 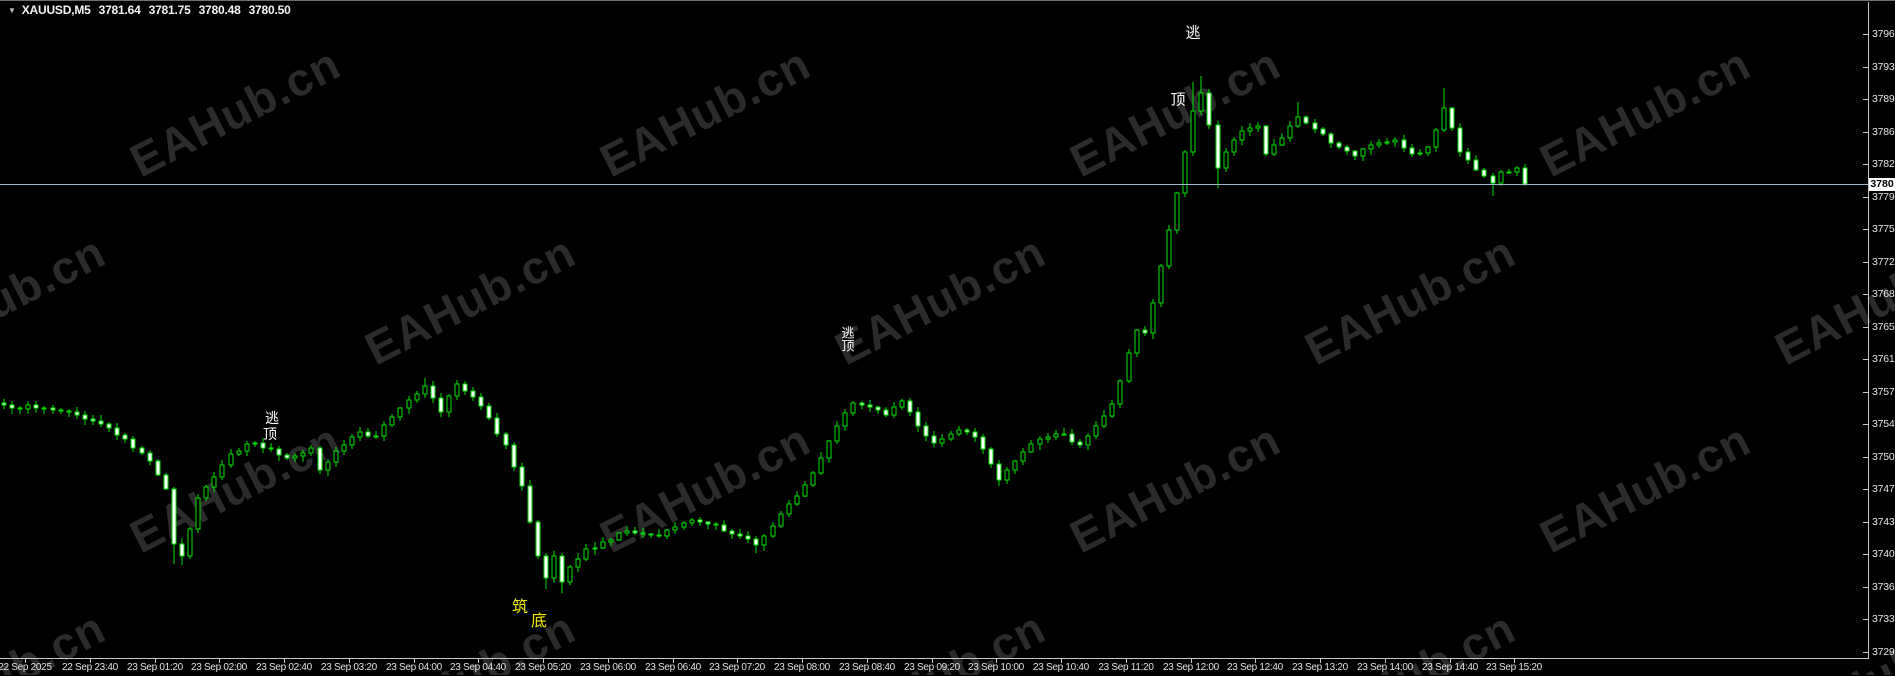 I want to click on time-axis-label: 23 Sep 01:20, so click(x=155, y=667).